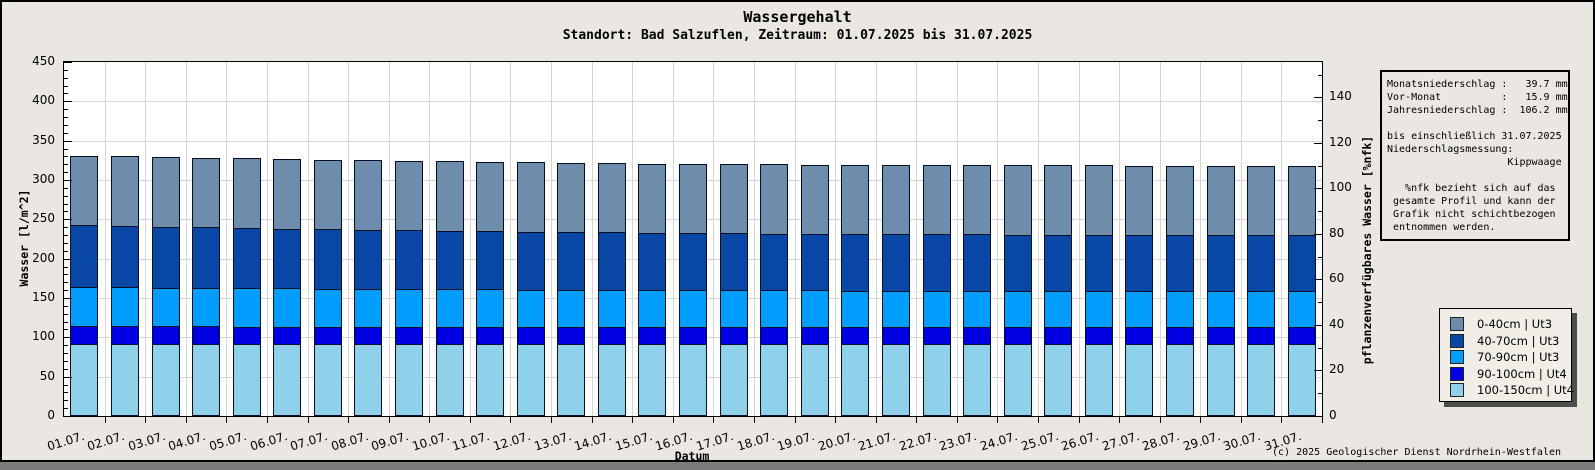 This screenshot has width=1595, height=470. What do you see at coordinates (1337, 233) in the screenshot?
I see `y-tick-label-right: 80` at bounding box center [1337, 233].